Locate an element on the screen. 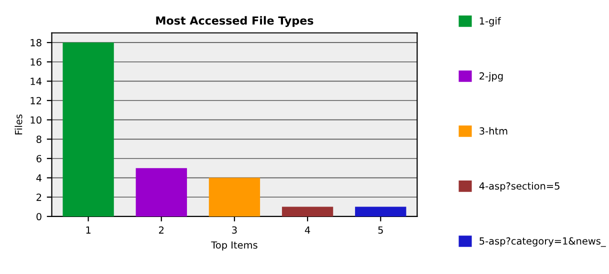 Image resolution: width=609 pixels, height=274 pixels. x-tick-label: 2 is located at coordinates (161, 230).